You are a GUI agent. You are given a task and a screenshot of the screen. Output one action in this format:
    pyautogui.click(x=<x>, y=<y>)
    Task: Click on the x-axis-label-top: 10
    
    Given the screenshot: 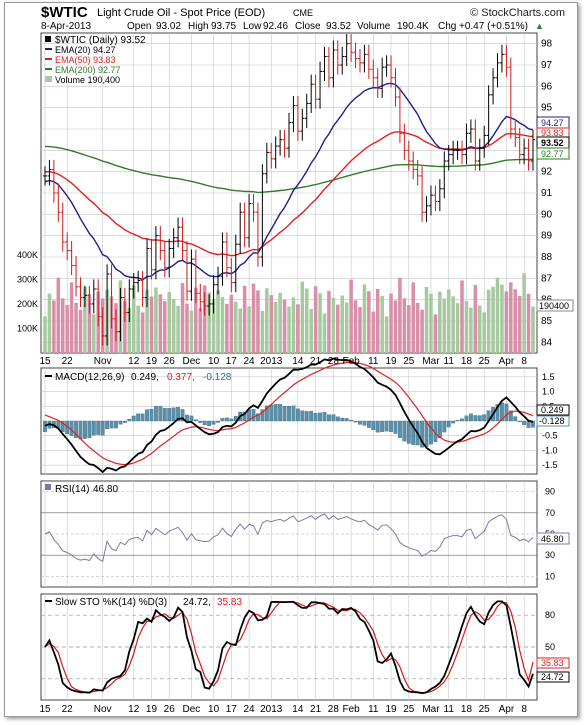 What is the action you would take?
    pyautogui.click(x=214, y=361)
    